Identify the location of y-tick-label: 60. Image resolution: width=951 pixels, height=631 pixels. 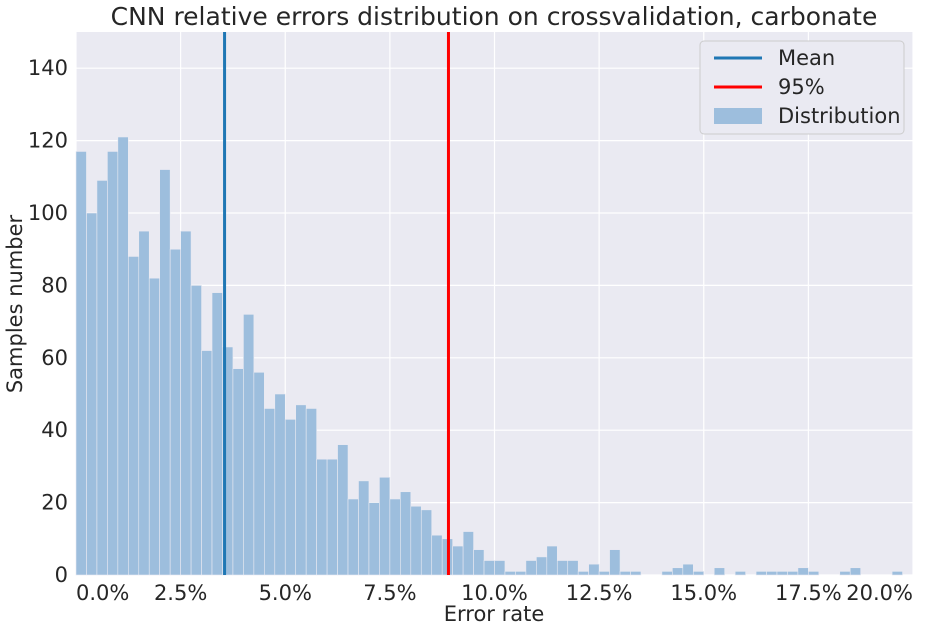
(54, 358).